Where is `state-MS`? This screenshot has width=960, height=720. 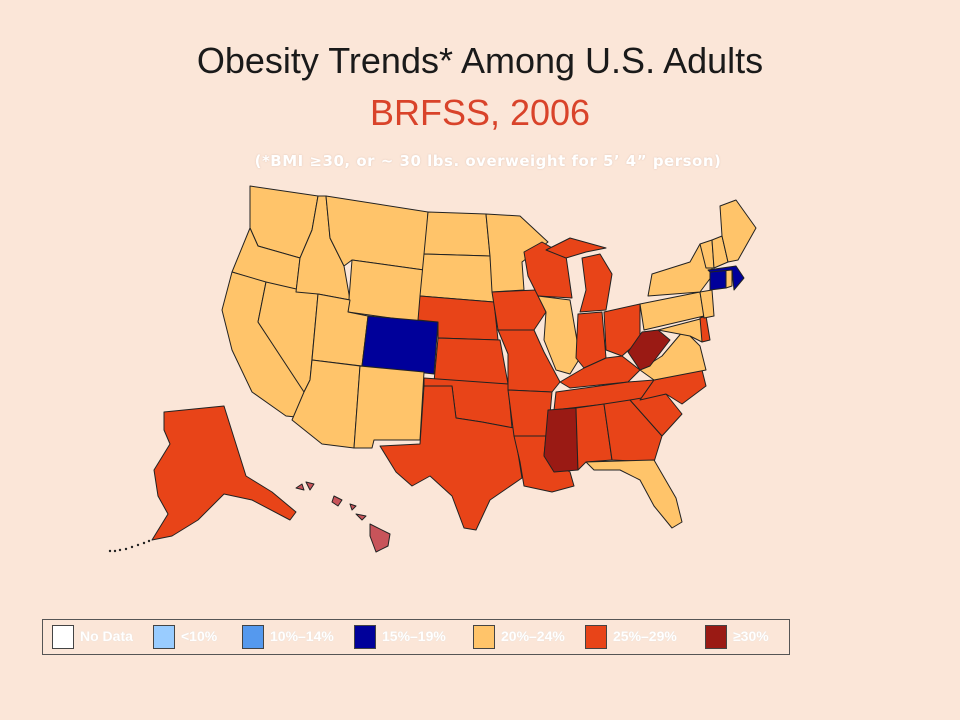
state-MS is located at coordinates (561, 440).